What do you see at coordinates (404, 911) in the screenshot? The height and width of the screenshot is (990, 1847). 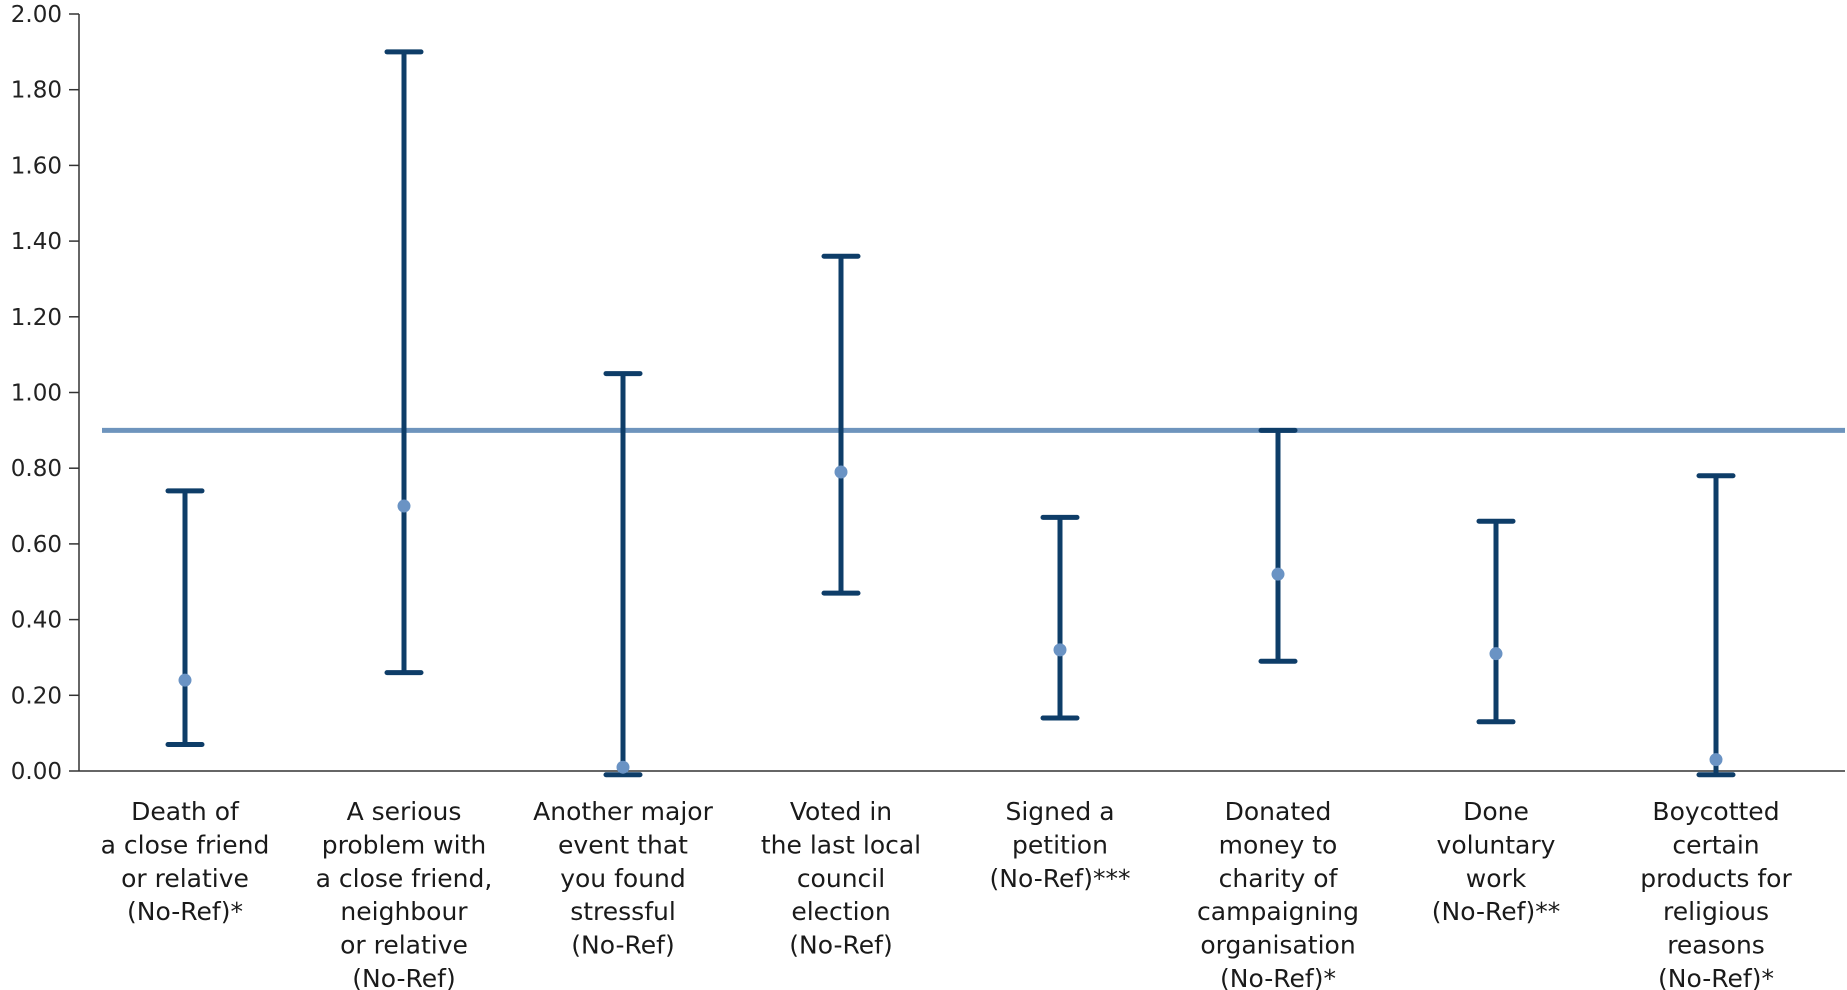 I see `category-label-line: neighbour` at bounding box center [404, 911].